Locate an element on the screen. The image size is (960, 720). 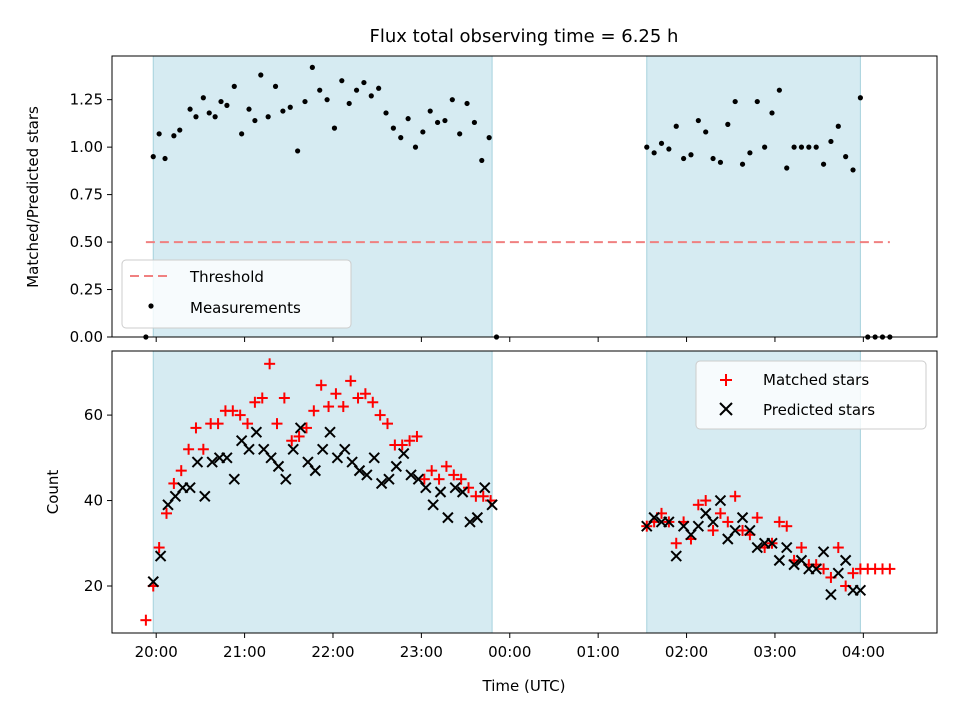
measurements-legend-label: Measurements is located at coordinates (245, 308).